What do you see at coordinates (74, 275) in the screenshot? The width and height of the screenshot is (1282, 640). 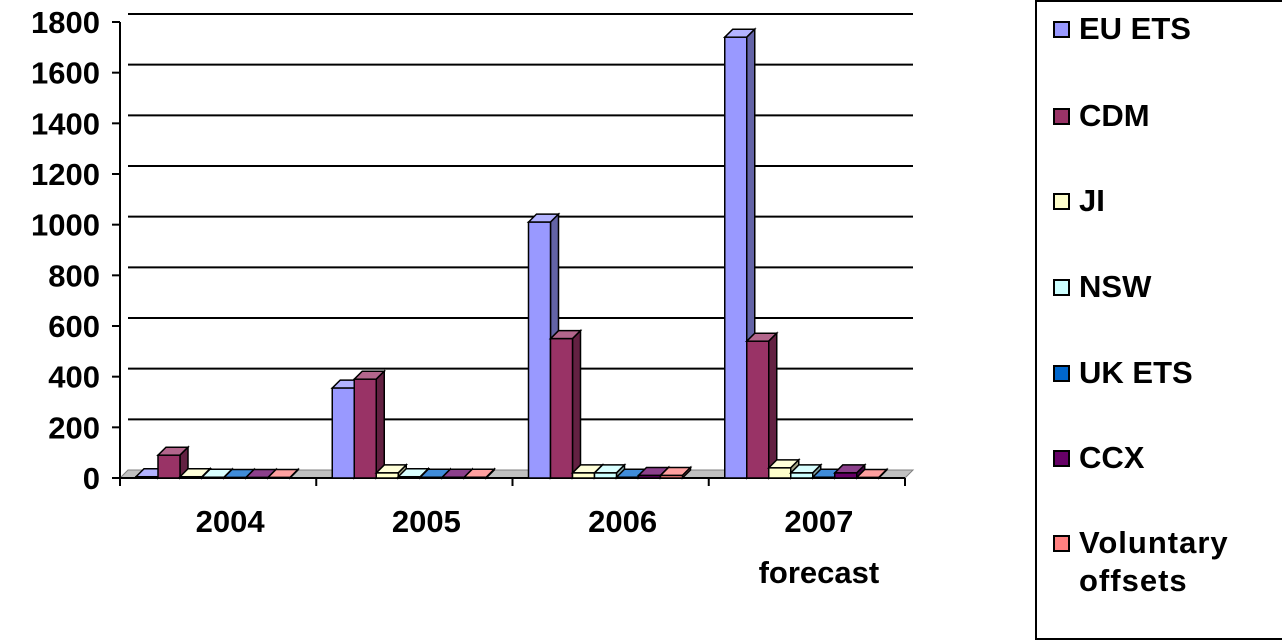 I see `y-tick-label: 800` at bounding box center [74, 275].